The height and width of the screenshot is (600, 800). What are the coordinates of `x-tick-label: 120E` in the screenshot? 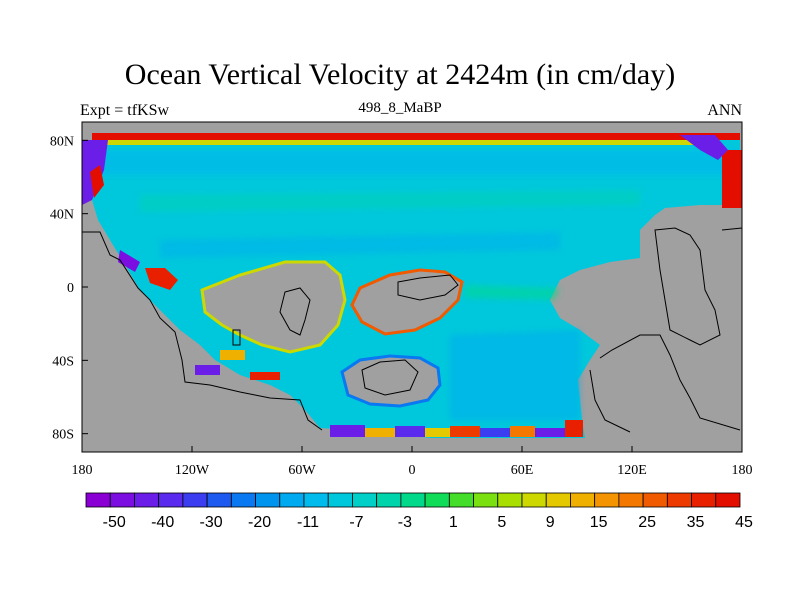 It's located at (632, 470).